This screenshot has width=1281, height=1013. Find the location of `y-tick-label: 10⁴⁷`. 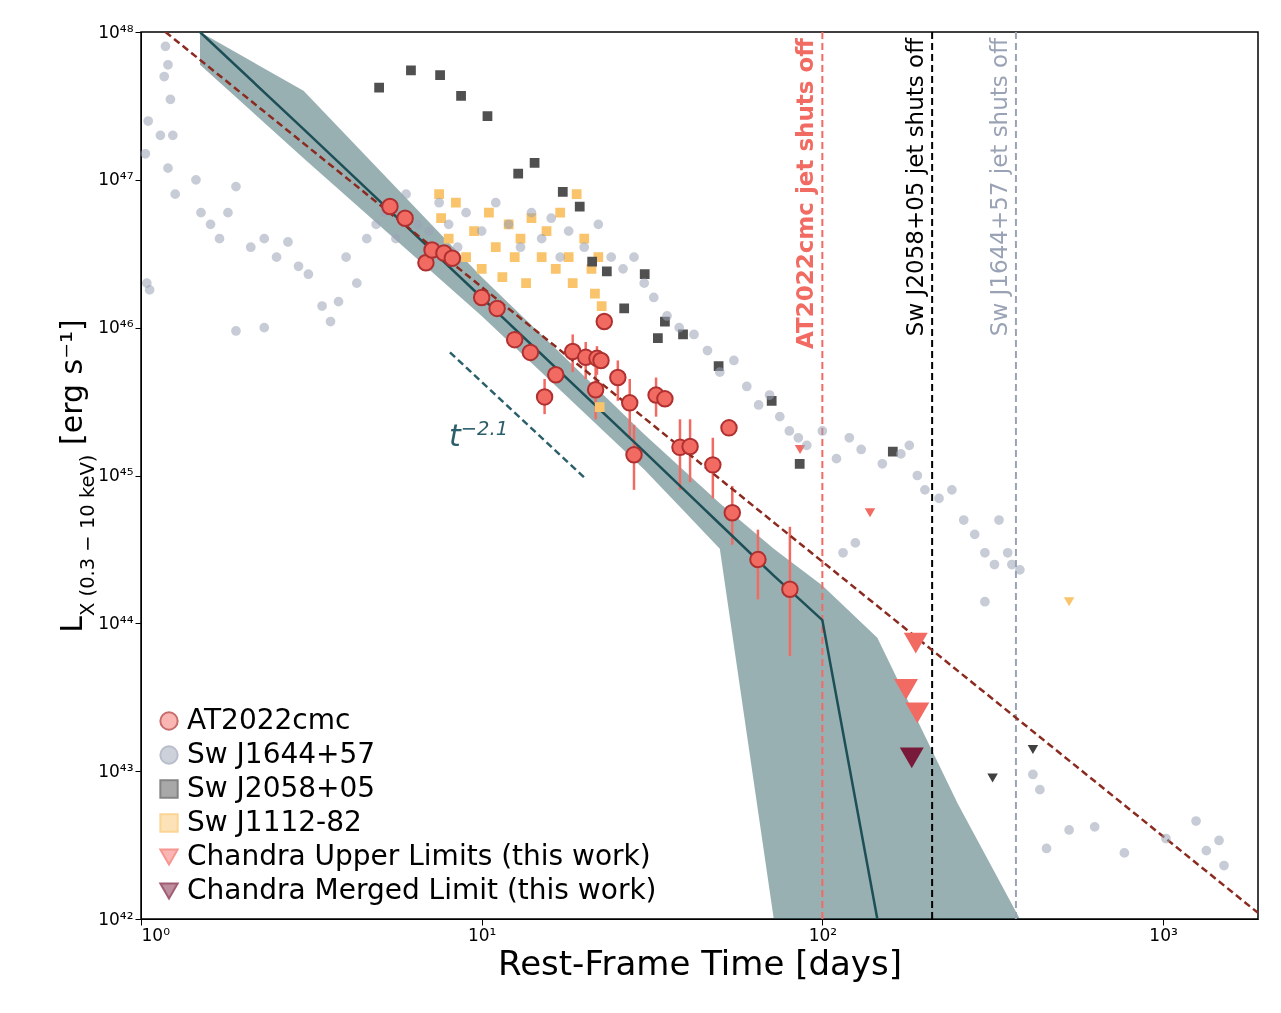

y-tick-label: 10⁴⁷ is located at coordinates (116, 179).